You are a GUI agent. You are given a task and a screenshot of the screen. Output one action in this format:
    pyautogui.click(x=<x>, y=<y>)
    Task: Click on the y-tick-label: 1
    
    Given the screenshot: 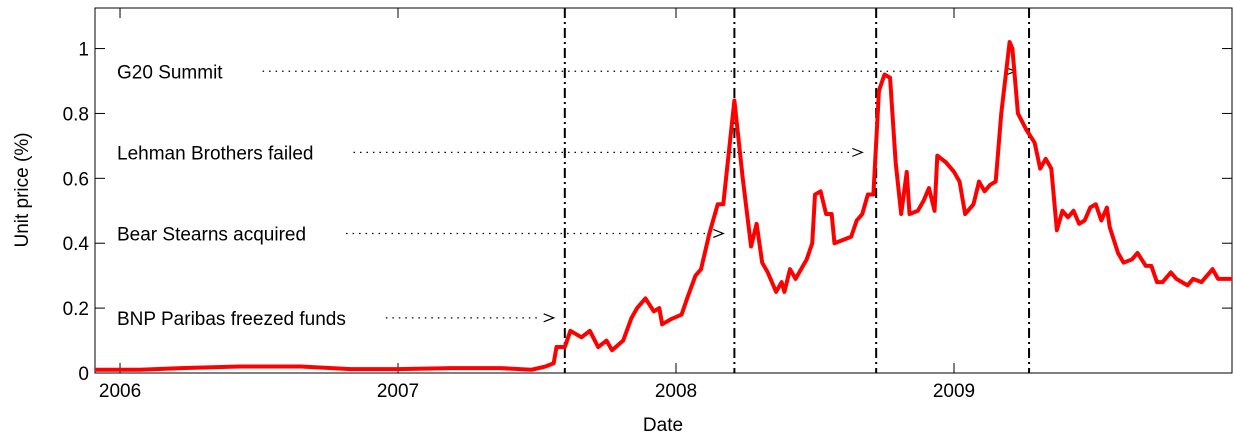 What is the action you would take?
    pyautogui.click(x=83, y=50)
    